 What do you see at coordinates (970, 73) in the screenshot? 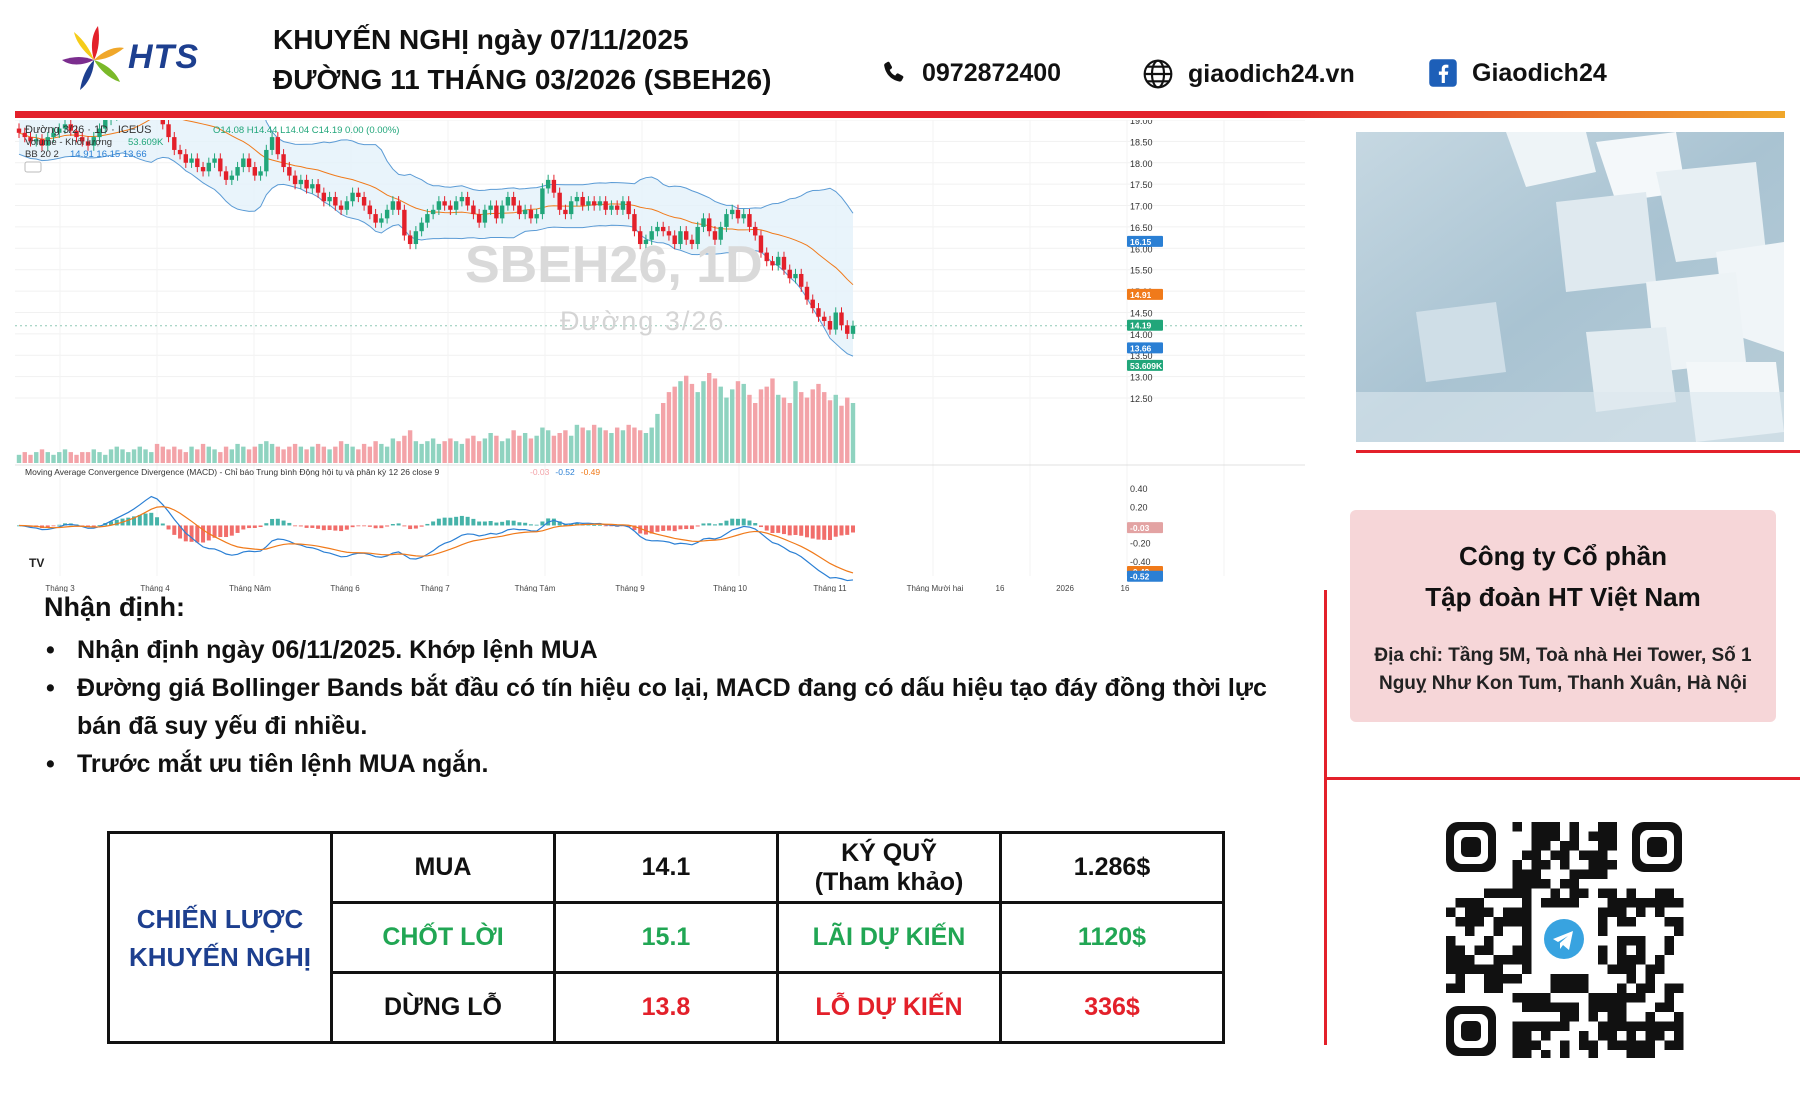
I see `phone-contact: 0972872400` at bounding box center [970, 73].